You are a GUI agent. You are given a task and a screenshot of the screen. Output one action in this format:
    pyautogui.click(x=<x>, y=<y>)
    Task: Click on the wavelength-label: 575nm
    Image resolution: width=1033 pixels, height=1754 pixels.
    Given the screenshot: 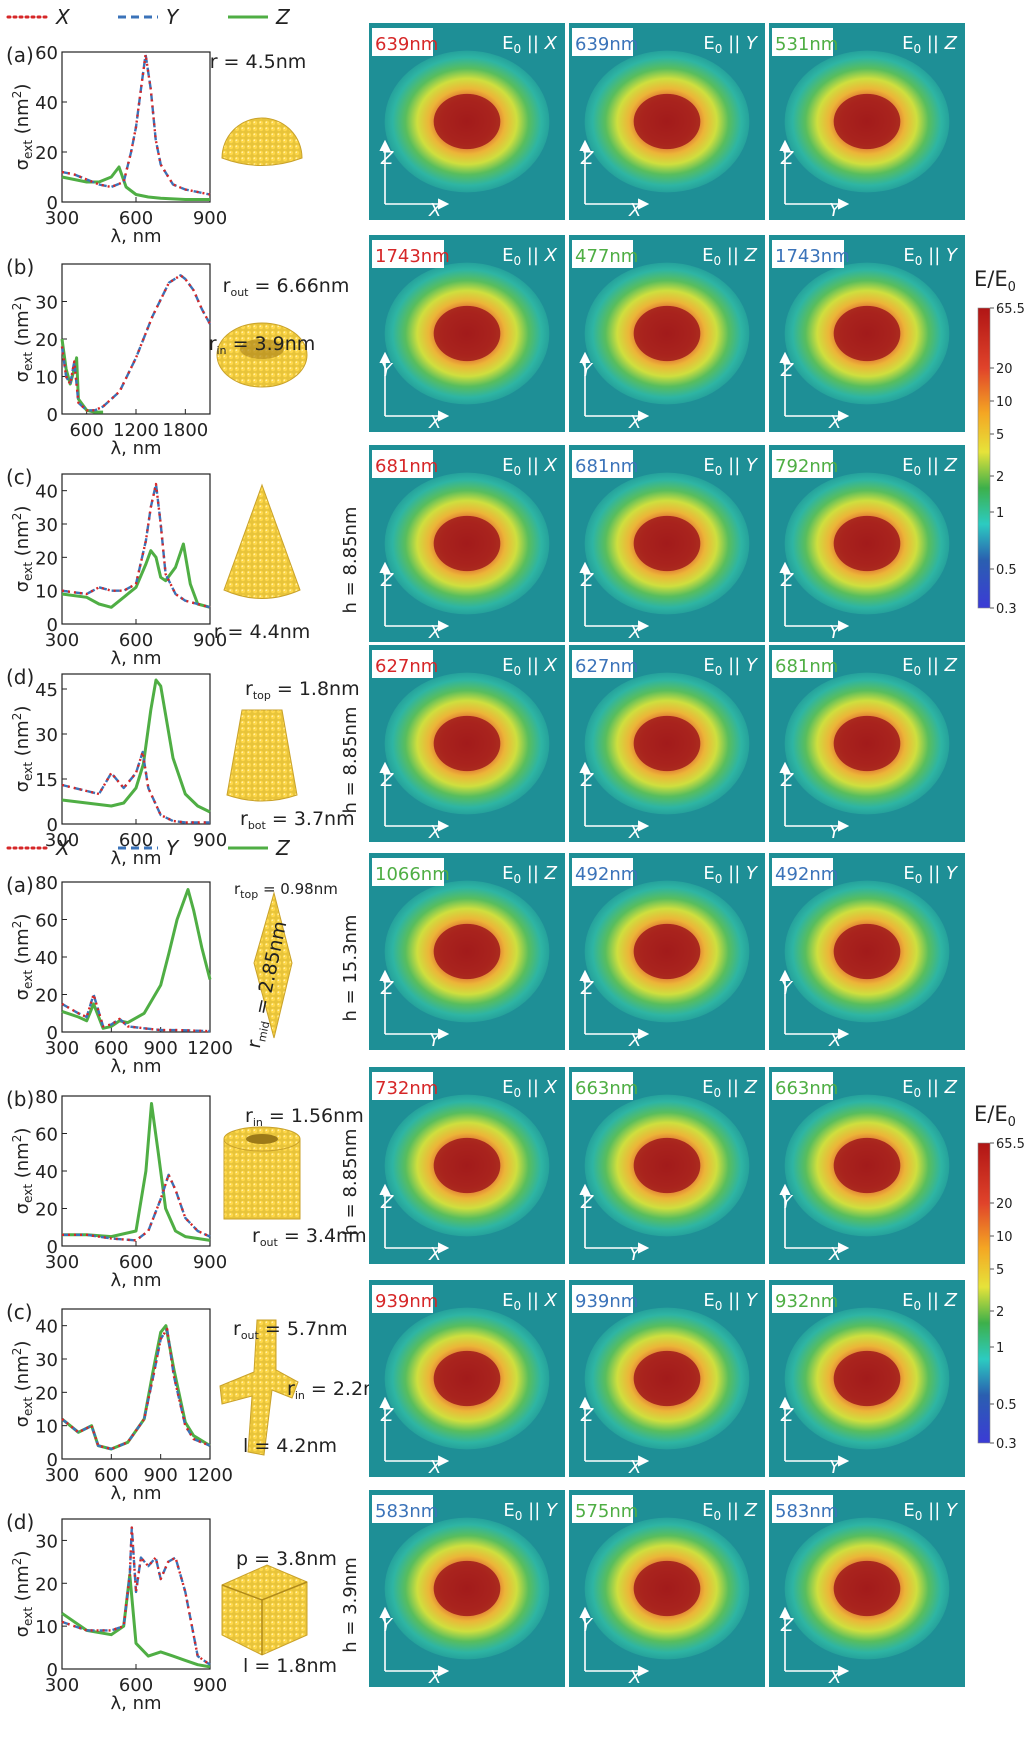 What is the action you would take?
    pyautogui.click(x=606, y=1511)
    